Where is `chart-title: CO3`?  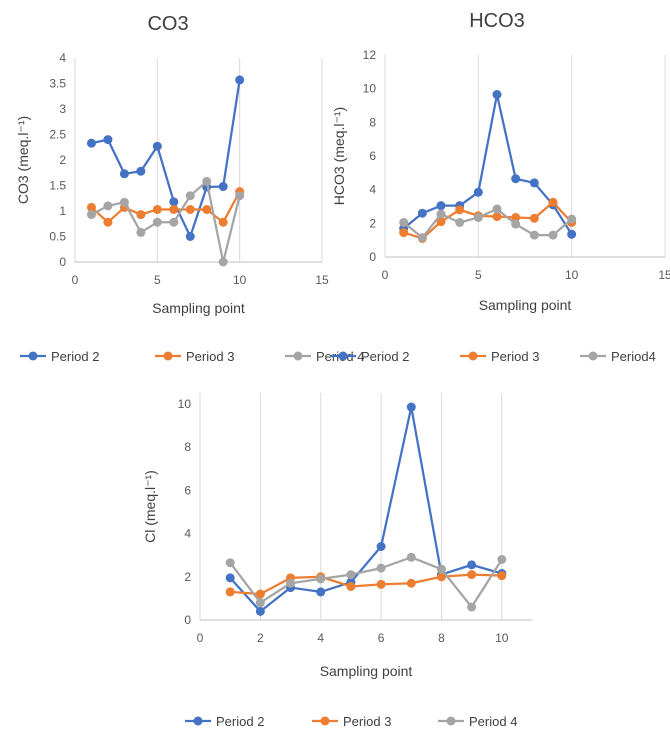
chart-title: CO3 is located at coordinates (167, 24).